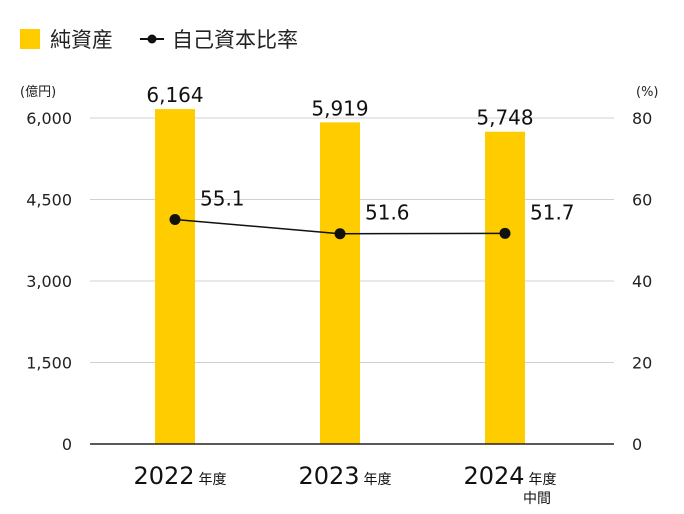 The image size is (684, 514). I want to click on legend: 純資産 自己資本比率, so click(159, 40).